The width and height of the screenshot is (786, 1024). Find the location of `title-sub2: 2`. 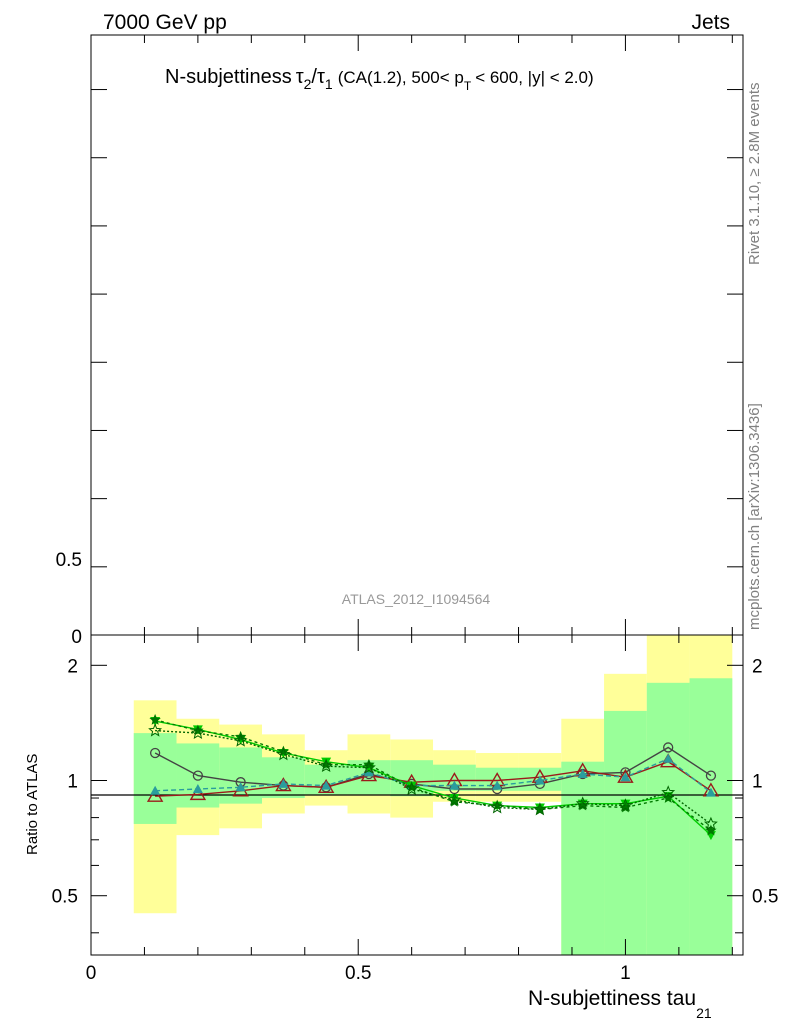

title-sub2: 2 is located at coordinates (308, 84).